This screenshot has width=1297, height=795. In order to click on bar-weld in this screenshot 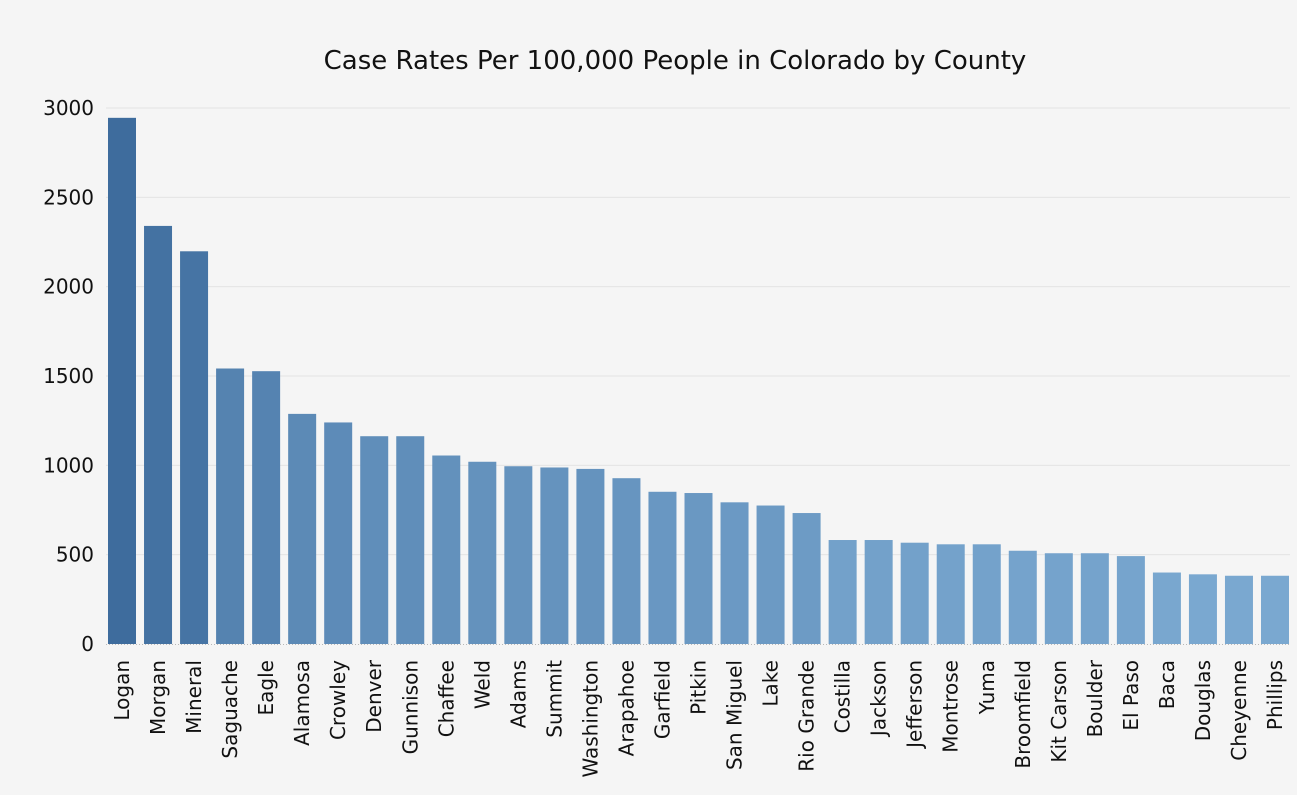, I will do `click(482, 552)`.